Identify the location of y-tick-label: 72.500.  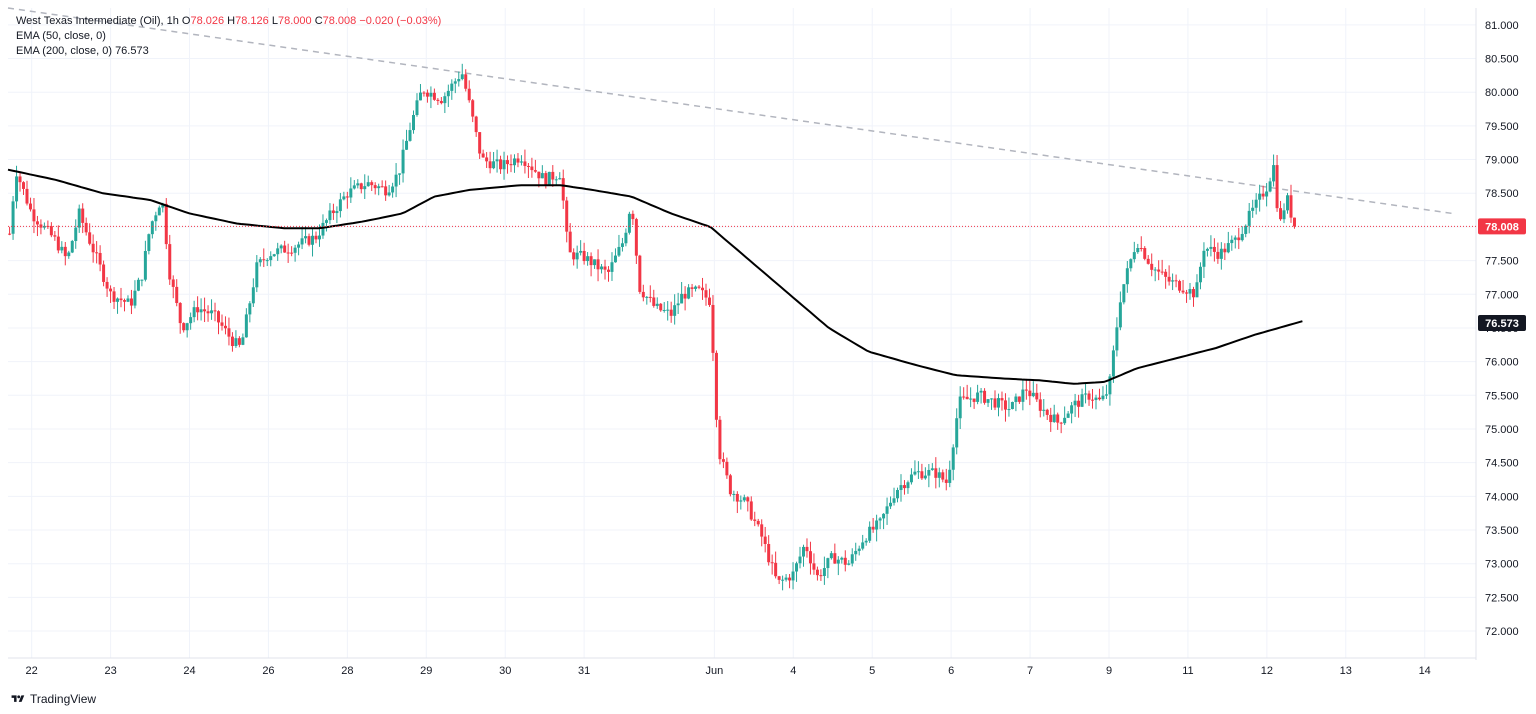
(1502, 598).